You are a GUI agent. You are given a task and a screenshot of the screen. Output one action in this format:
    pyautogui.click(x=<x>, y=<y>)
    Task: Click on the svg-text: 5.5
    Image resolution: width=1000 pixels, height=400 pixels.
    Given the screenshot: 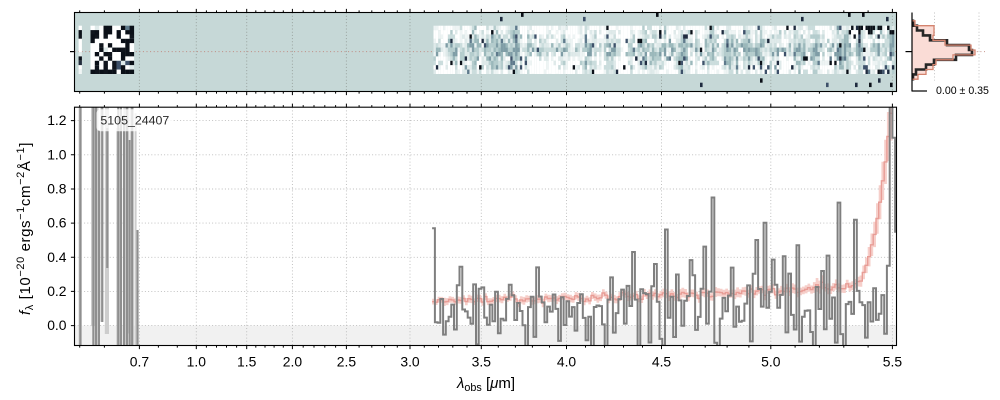 What is the action you would take?
    pyautogui.click(x=893, y=361)
    